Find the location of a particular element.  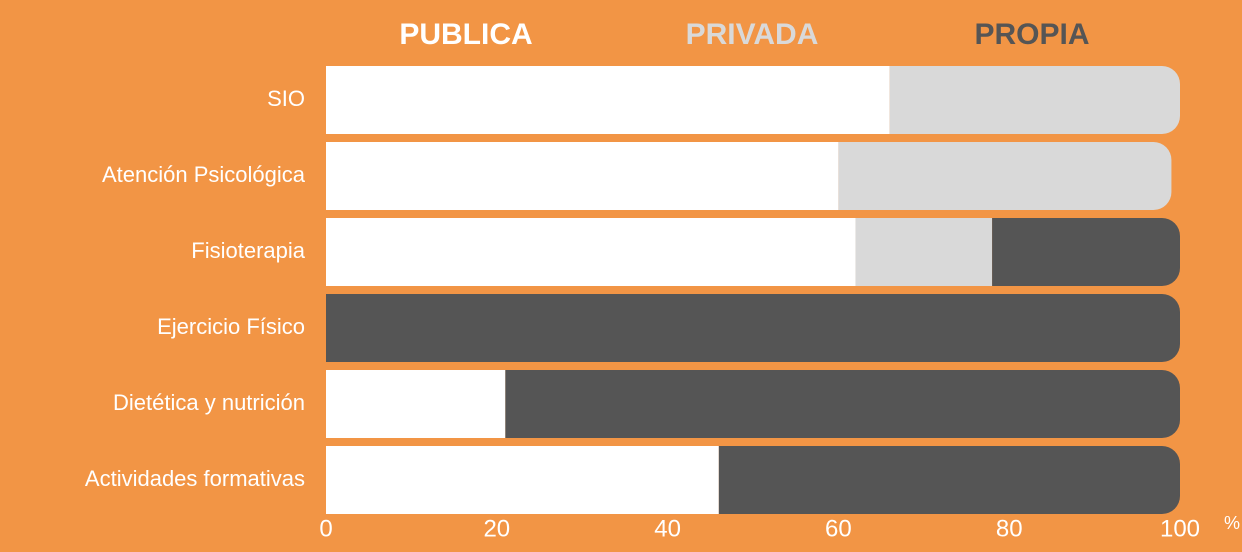

x-tick-label: 40 is located at coordinates (667, 528).